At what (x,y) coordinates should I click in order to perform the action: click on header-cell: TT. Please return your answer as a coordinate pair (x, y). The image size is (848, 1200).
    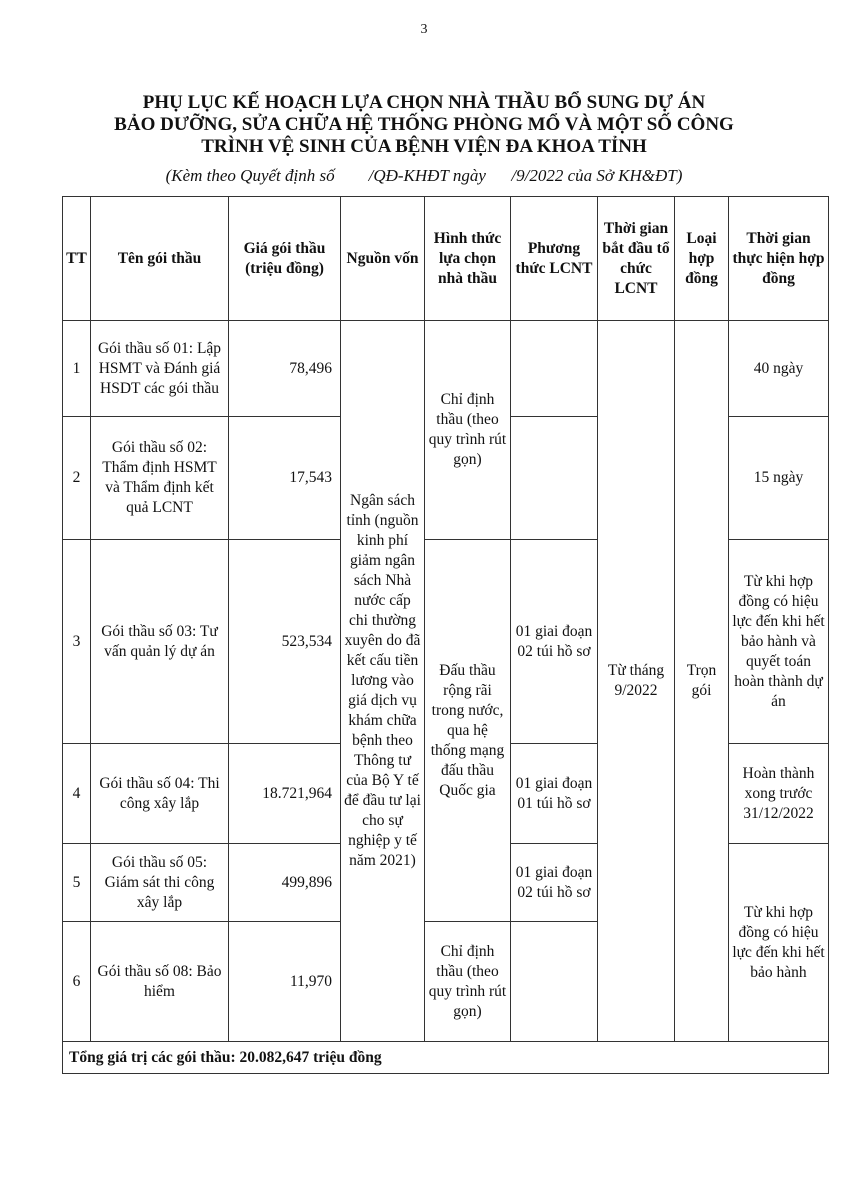
    Looking at the image, I should click on (76, 258).